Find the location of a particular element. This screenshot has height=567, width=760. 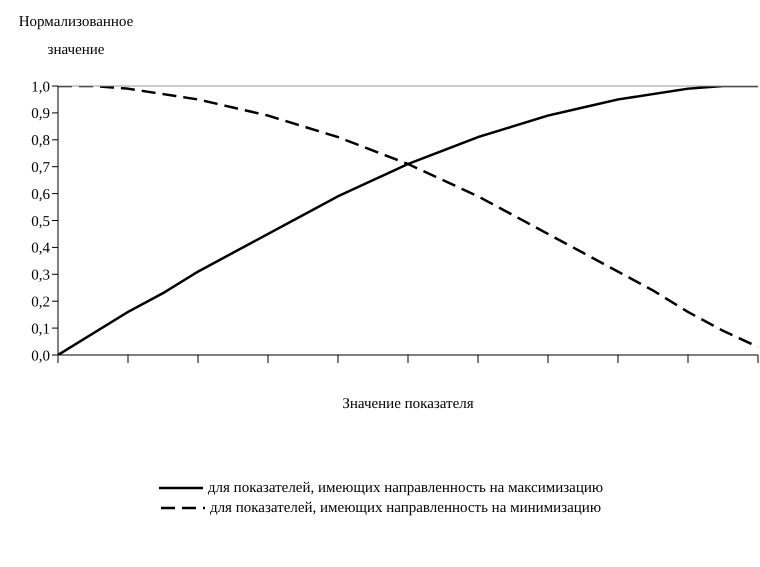

y-tick-label: 0,3 is located at coordinates (40, 276).